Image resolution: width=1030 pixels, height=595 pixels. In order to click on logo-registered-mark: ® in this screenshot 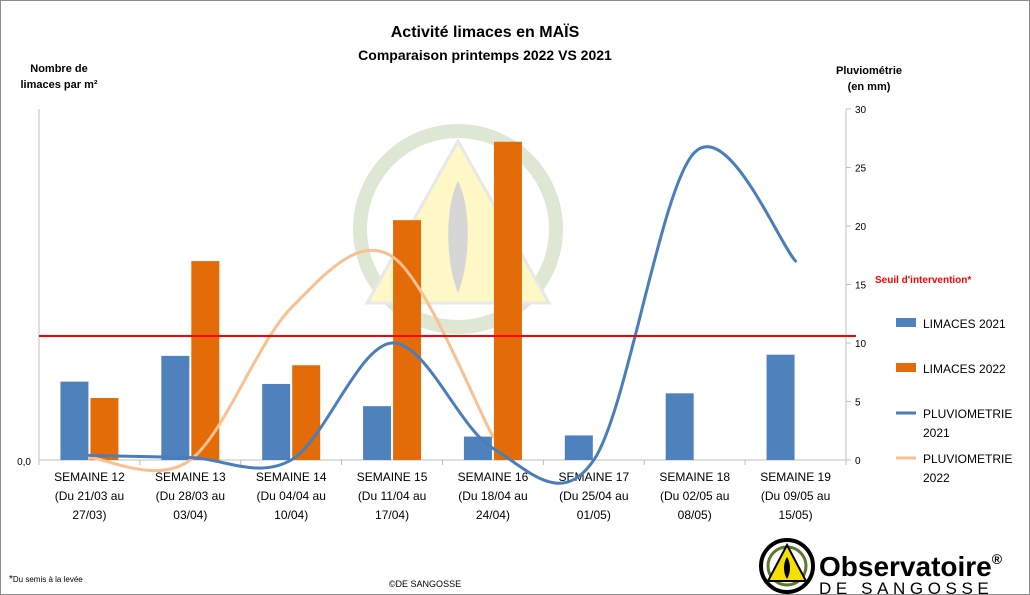, I will do `click(997, 559)`.